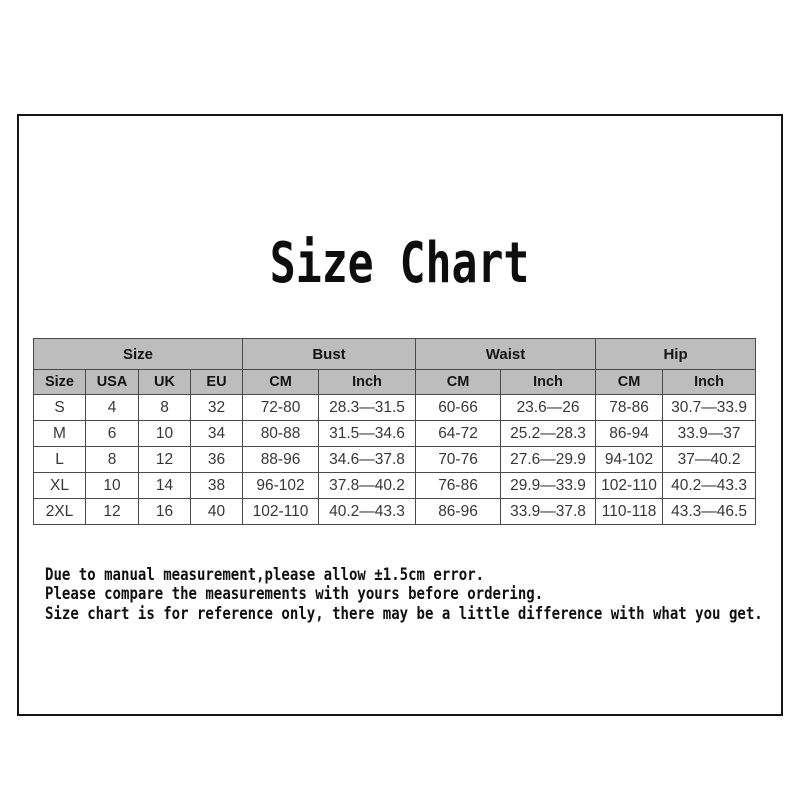  What do you see at coordinates (548, 433) in the screenshot?
I see `cell-waist-inch: 25.2—28.3` at bounding box center [548, 433].